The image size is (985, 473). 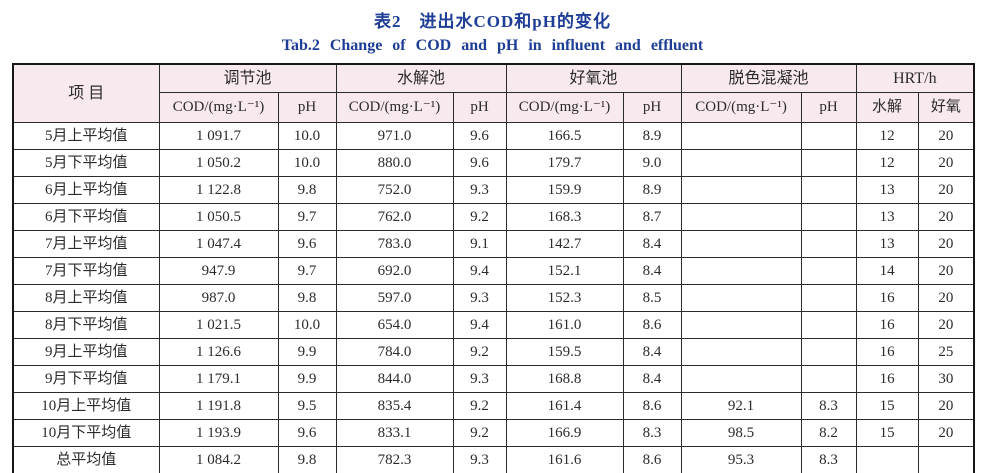 What do you see at coordinates (741, 433) in the screenshot?
I see `table-cell: 98.5` at bounding box center [741, 433].